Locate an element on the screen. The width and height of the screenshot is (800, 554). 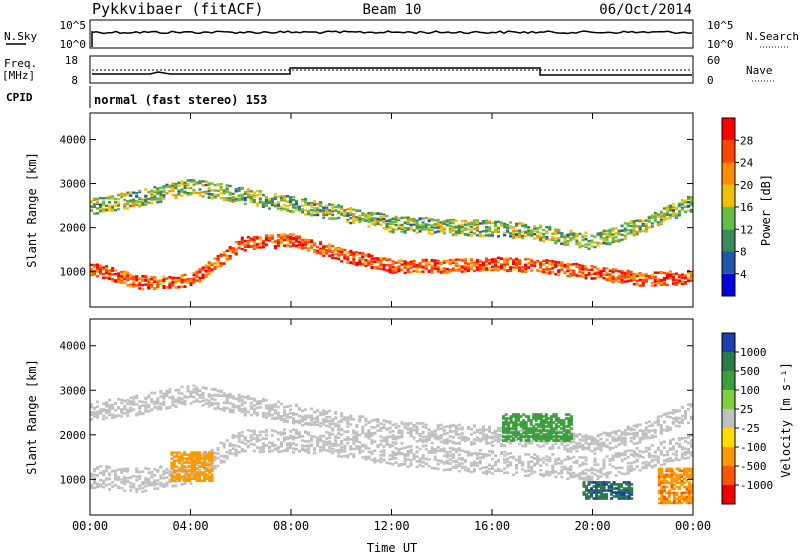
y-tick-label: 2000 is located at coordinates (73, 228).